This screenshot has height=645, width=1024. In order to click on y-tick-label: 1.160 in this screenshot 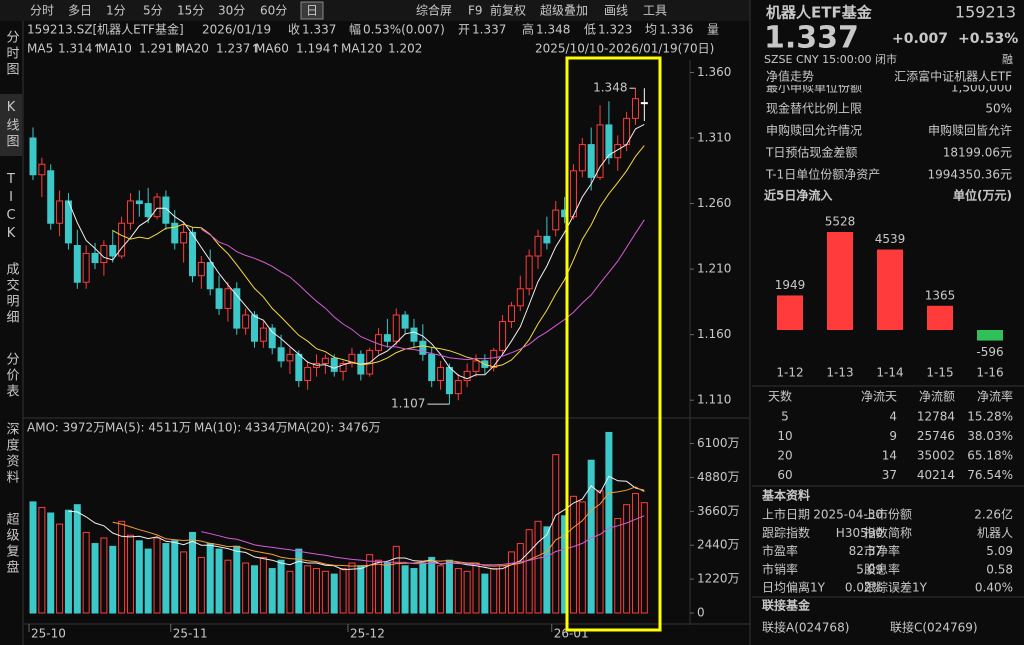, I will do `click(714, 334)`.